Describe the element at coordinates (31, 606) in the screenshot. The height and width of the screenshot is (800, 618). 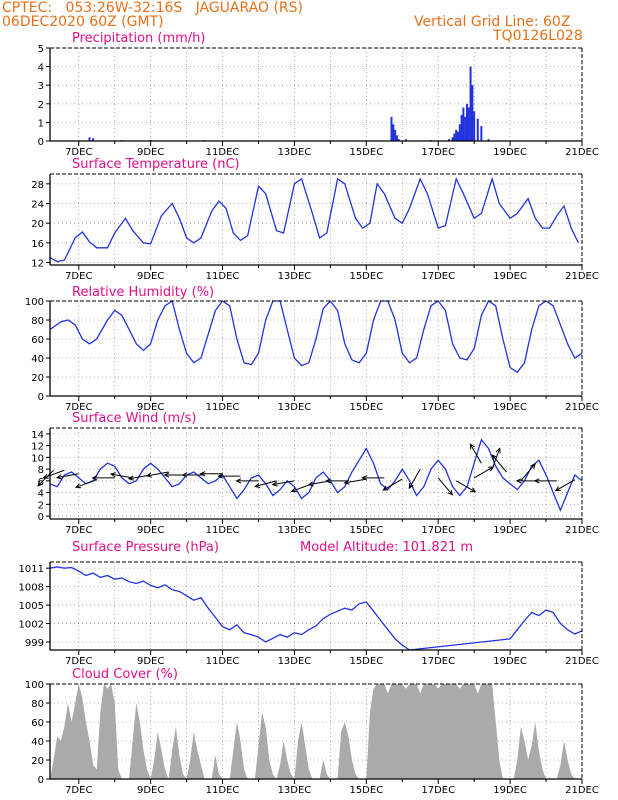
I see `y-tick-label: 1005` at that location.